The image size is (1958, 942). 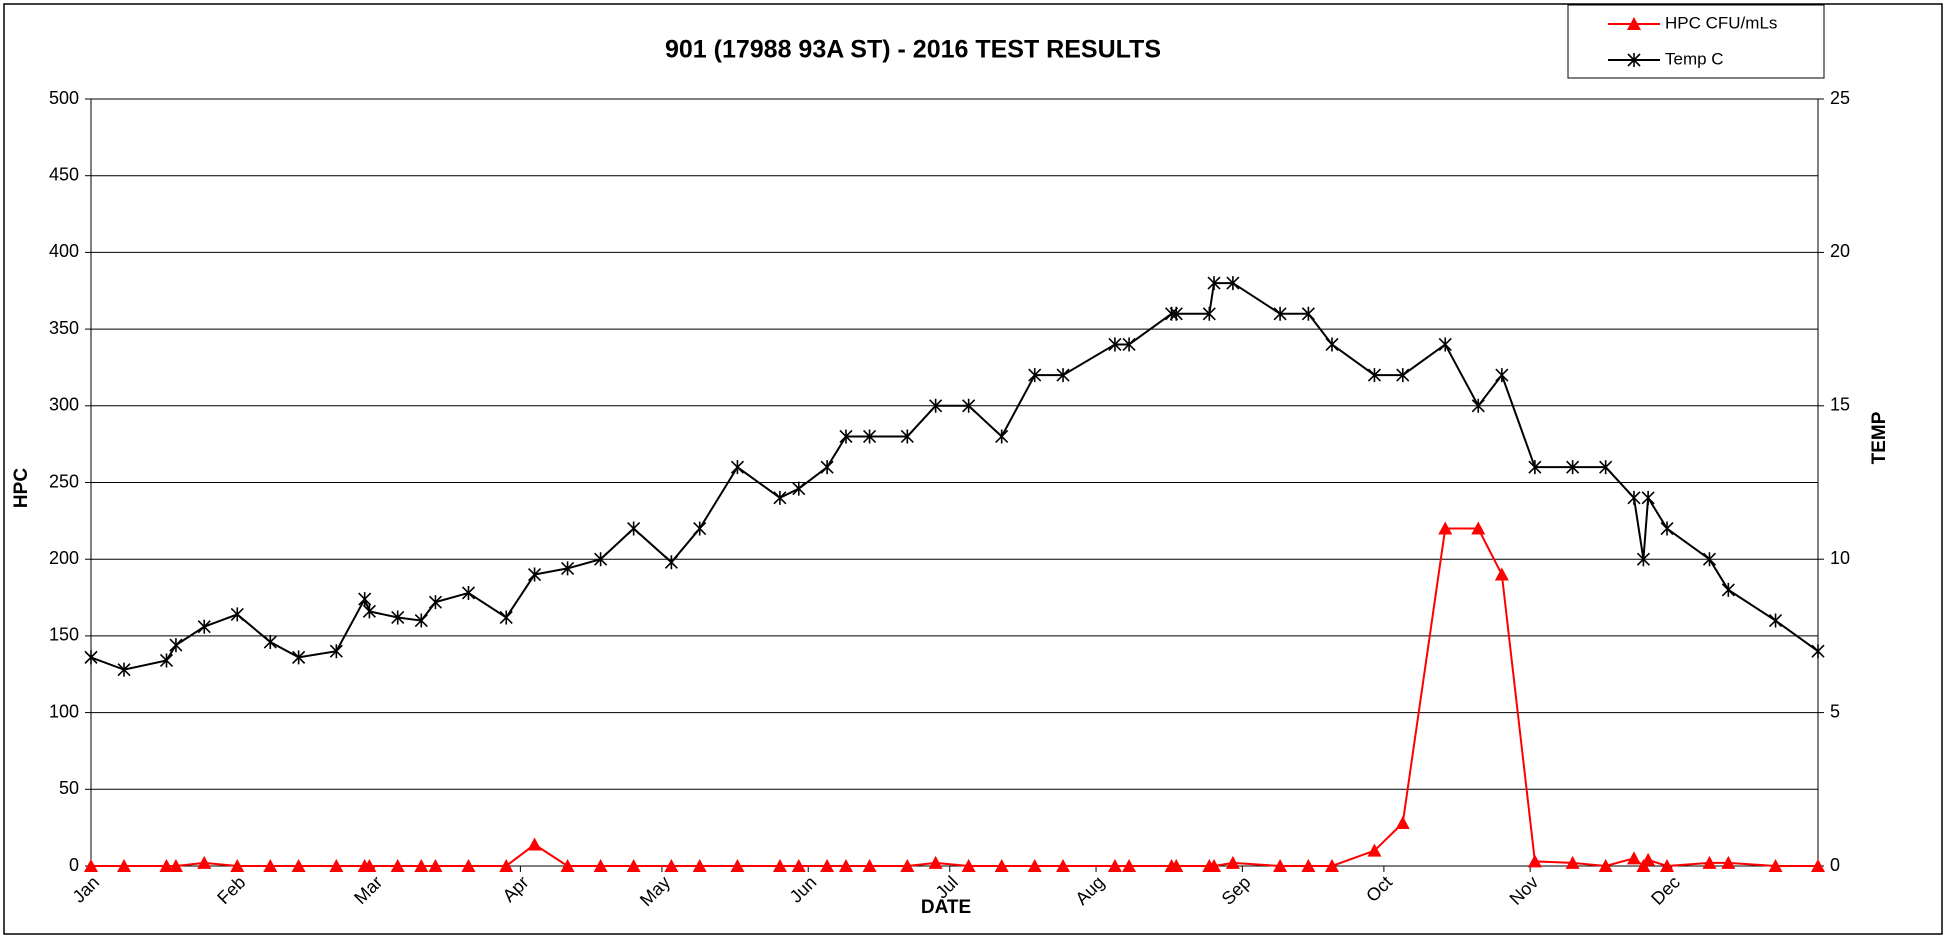 What do you see at coordinates (1721, 22) in the screenshot?
I see `legend-label: HPC CFU/mLs` at bounding box center [1721, 22].